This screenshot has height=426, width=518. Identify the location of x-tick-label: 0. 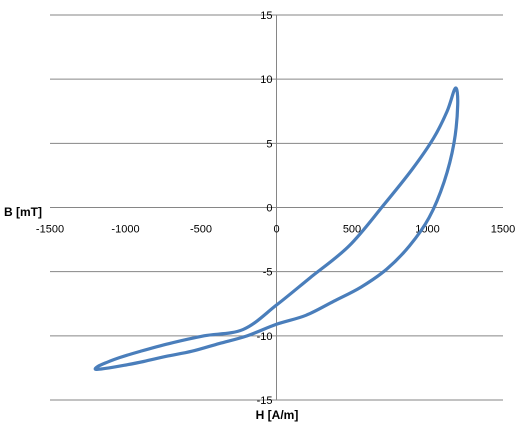
(276, 230).